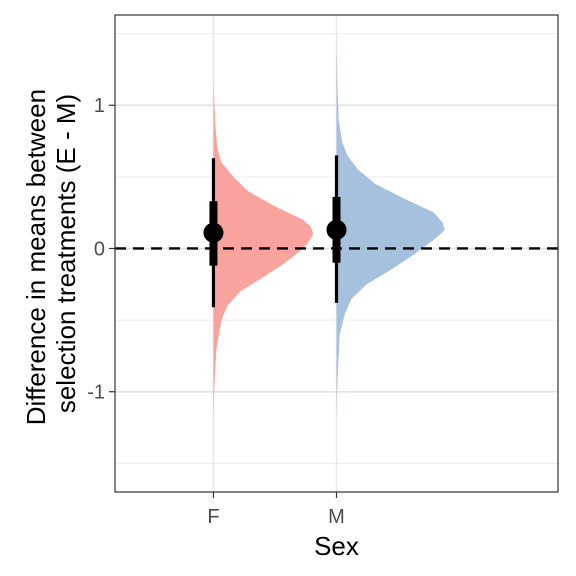 The width and height of the screenshot is (576, 576). Describe the element at coordinates (36, 257) in the screenshot. I see `y-axis-title-line-1: Difference in means between` at that location.